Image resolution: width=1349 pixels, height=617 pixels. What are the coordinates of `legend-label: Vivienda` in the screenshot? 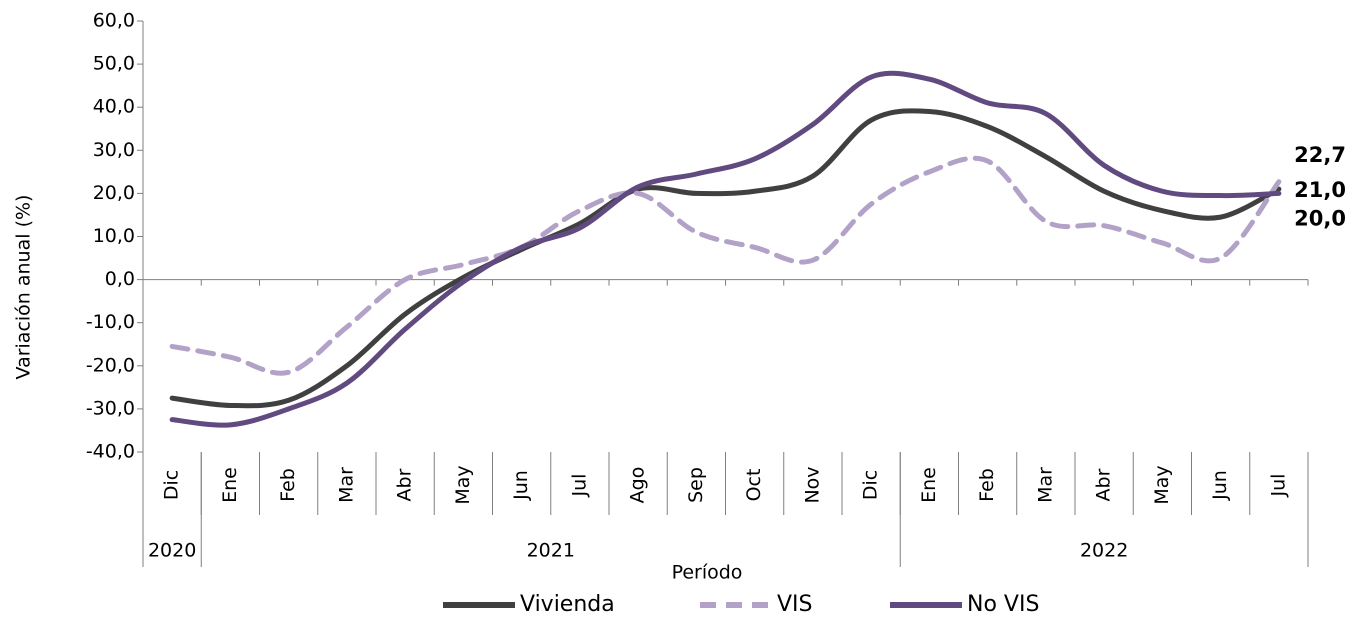 It's located at (567, 604).